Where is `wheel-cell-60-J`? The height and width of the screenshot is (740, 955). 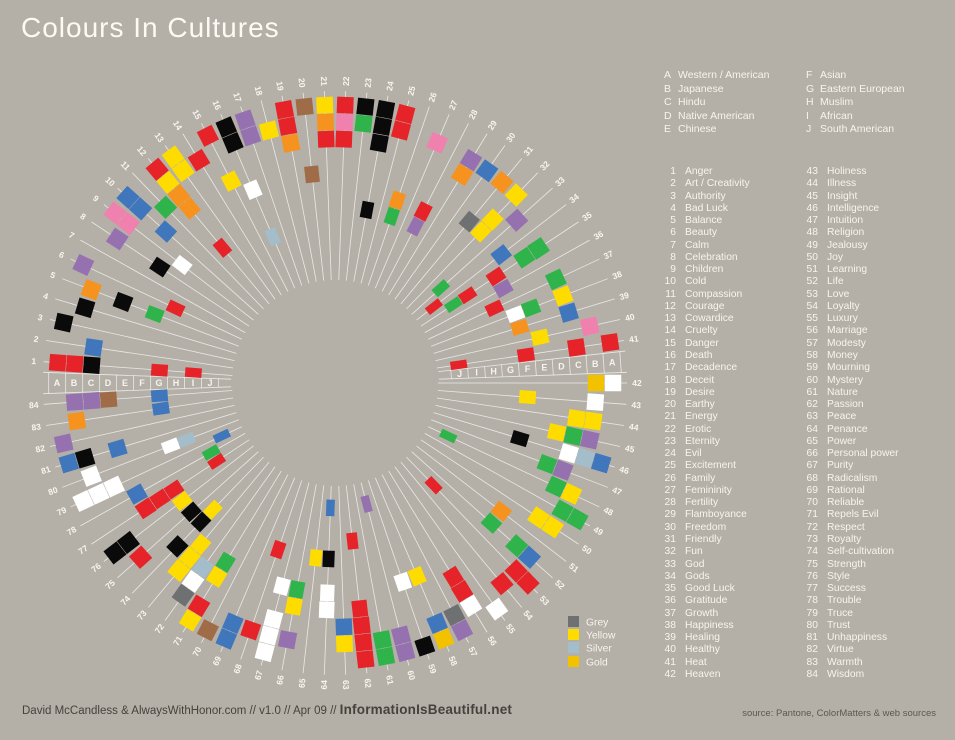
wheel-cell-60-J is located at coordinates (366, 503).